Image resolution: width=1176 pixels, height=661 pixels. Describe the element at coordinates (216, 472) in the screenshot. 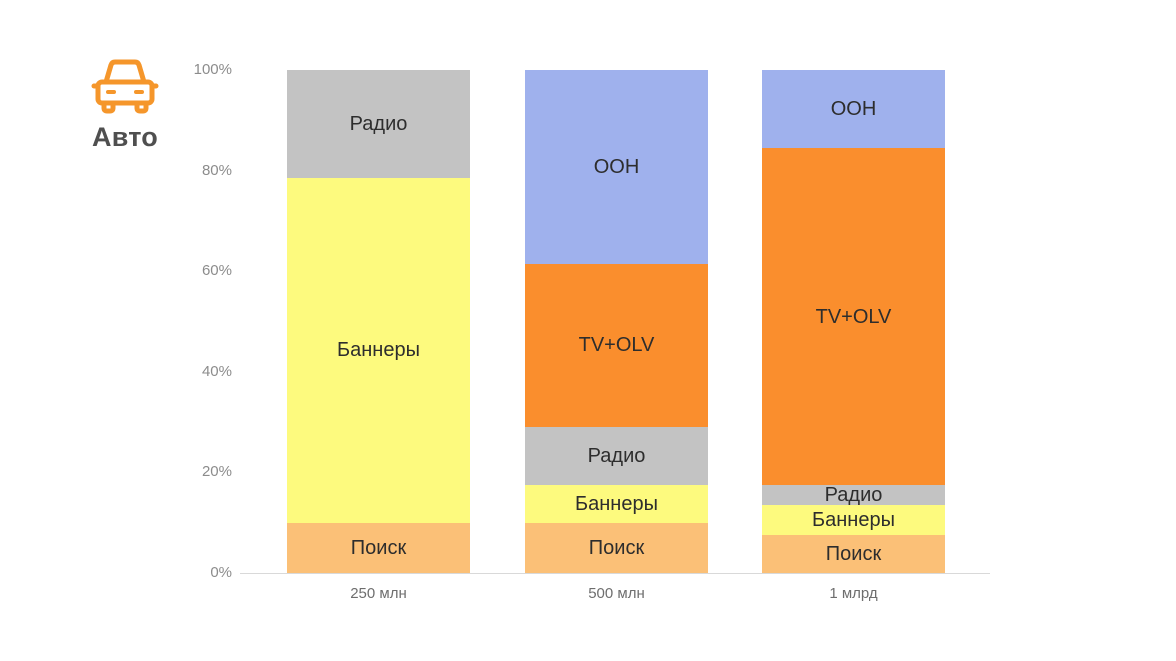

I see `y-tick-label: 20%` at that location.